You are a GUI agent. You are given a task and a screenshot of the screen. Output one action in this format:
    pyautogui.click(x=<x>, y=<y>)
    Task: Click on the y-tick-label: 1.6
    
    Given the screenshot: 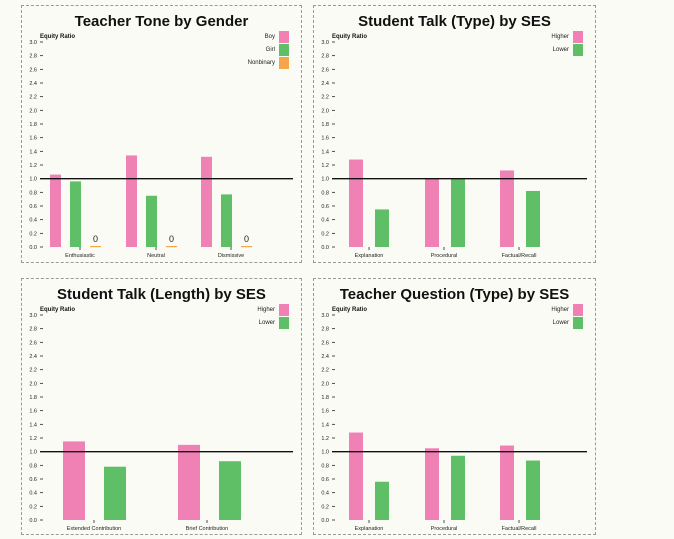 What is the action you would take?
    pyautogui.click(x=325, y=139)
    